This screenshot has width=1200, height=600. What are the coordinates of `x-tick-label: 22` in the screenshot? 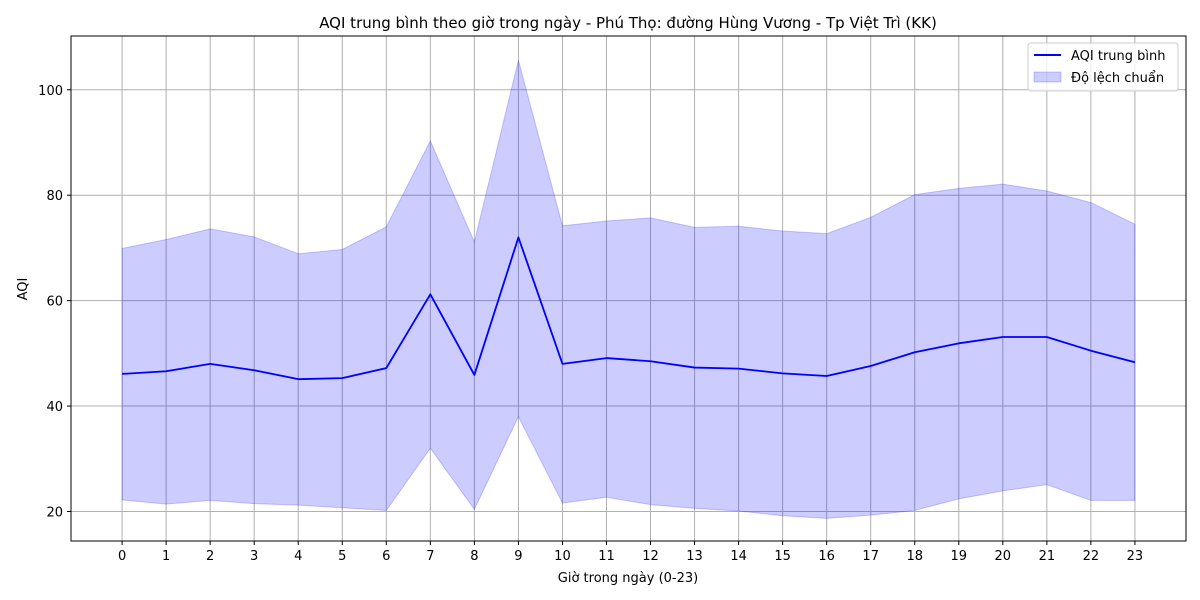 It's located at (1091, 556).